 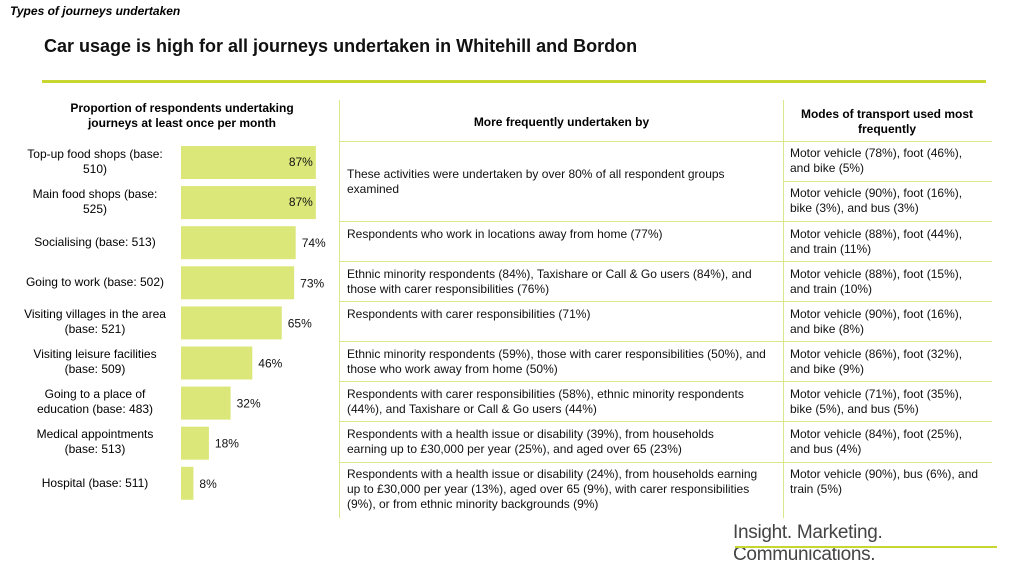 I want to click on company-logo: Insight. Marketing. Communications., so click(x=808, y=543).